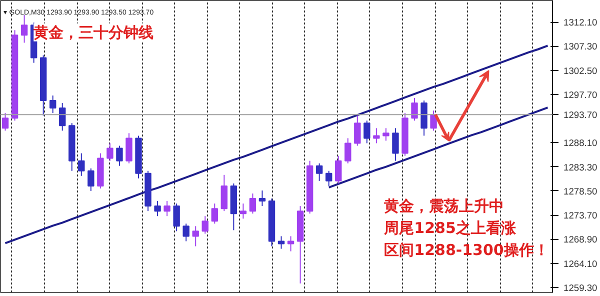  What do you see at coordinates (581, 191) in the screenshot?
I see `y-tick-label: 1278.50` at bounding box center [581, 191].